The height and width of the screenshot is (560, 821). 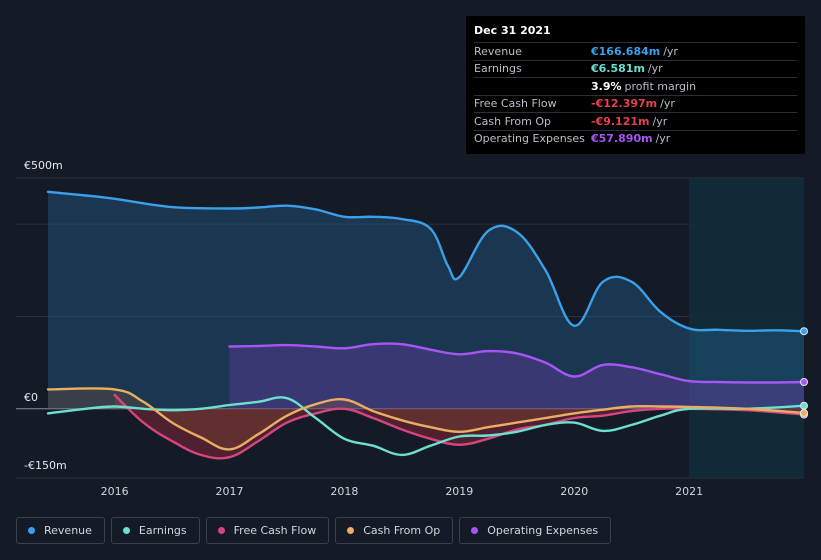 I want to click on legend-item-operating-expenses: Operating Expenses, so click(x=535, y=530).